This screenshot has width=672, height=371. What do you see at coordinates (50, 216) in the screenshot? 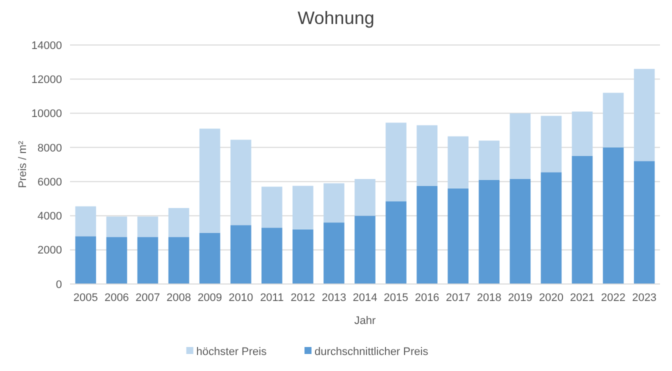
I see `y-tick-label: 4000` at bounding box center [50, 216].